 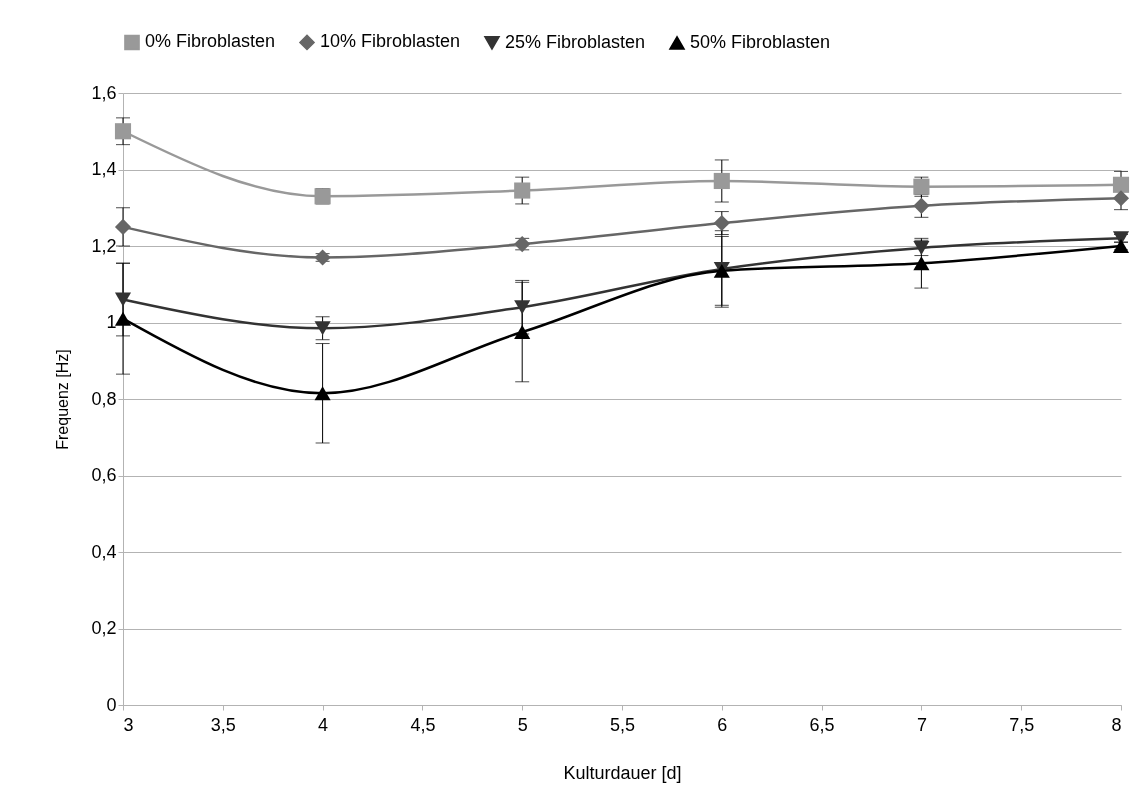 I want to click on x-tick-label: 7, so click(x=921, y=724).